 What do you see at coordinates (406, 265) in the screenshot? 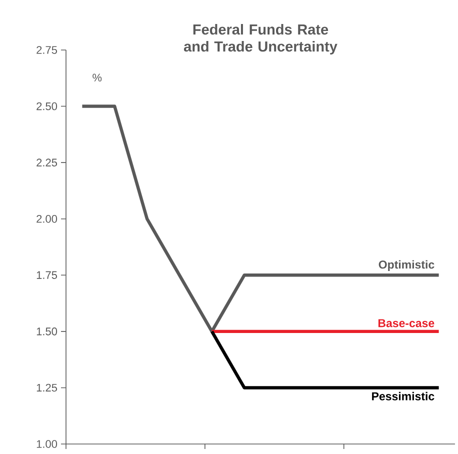
I see `series-label: Optimistic` at bounding box center [406, 265].